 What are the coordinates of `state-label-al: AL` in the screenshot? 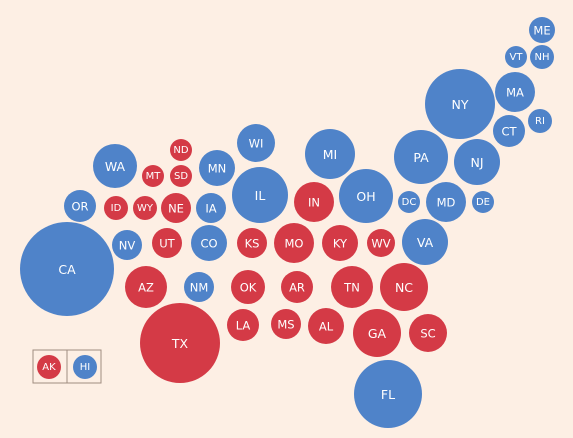 It's located at (326, 327).